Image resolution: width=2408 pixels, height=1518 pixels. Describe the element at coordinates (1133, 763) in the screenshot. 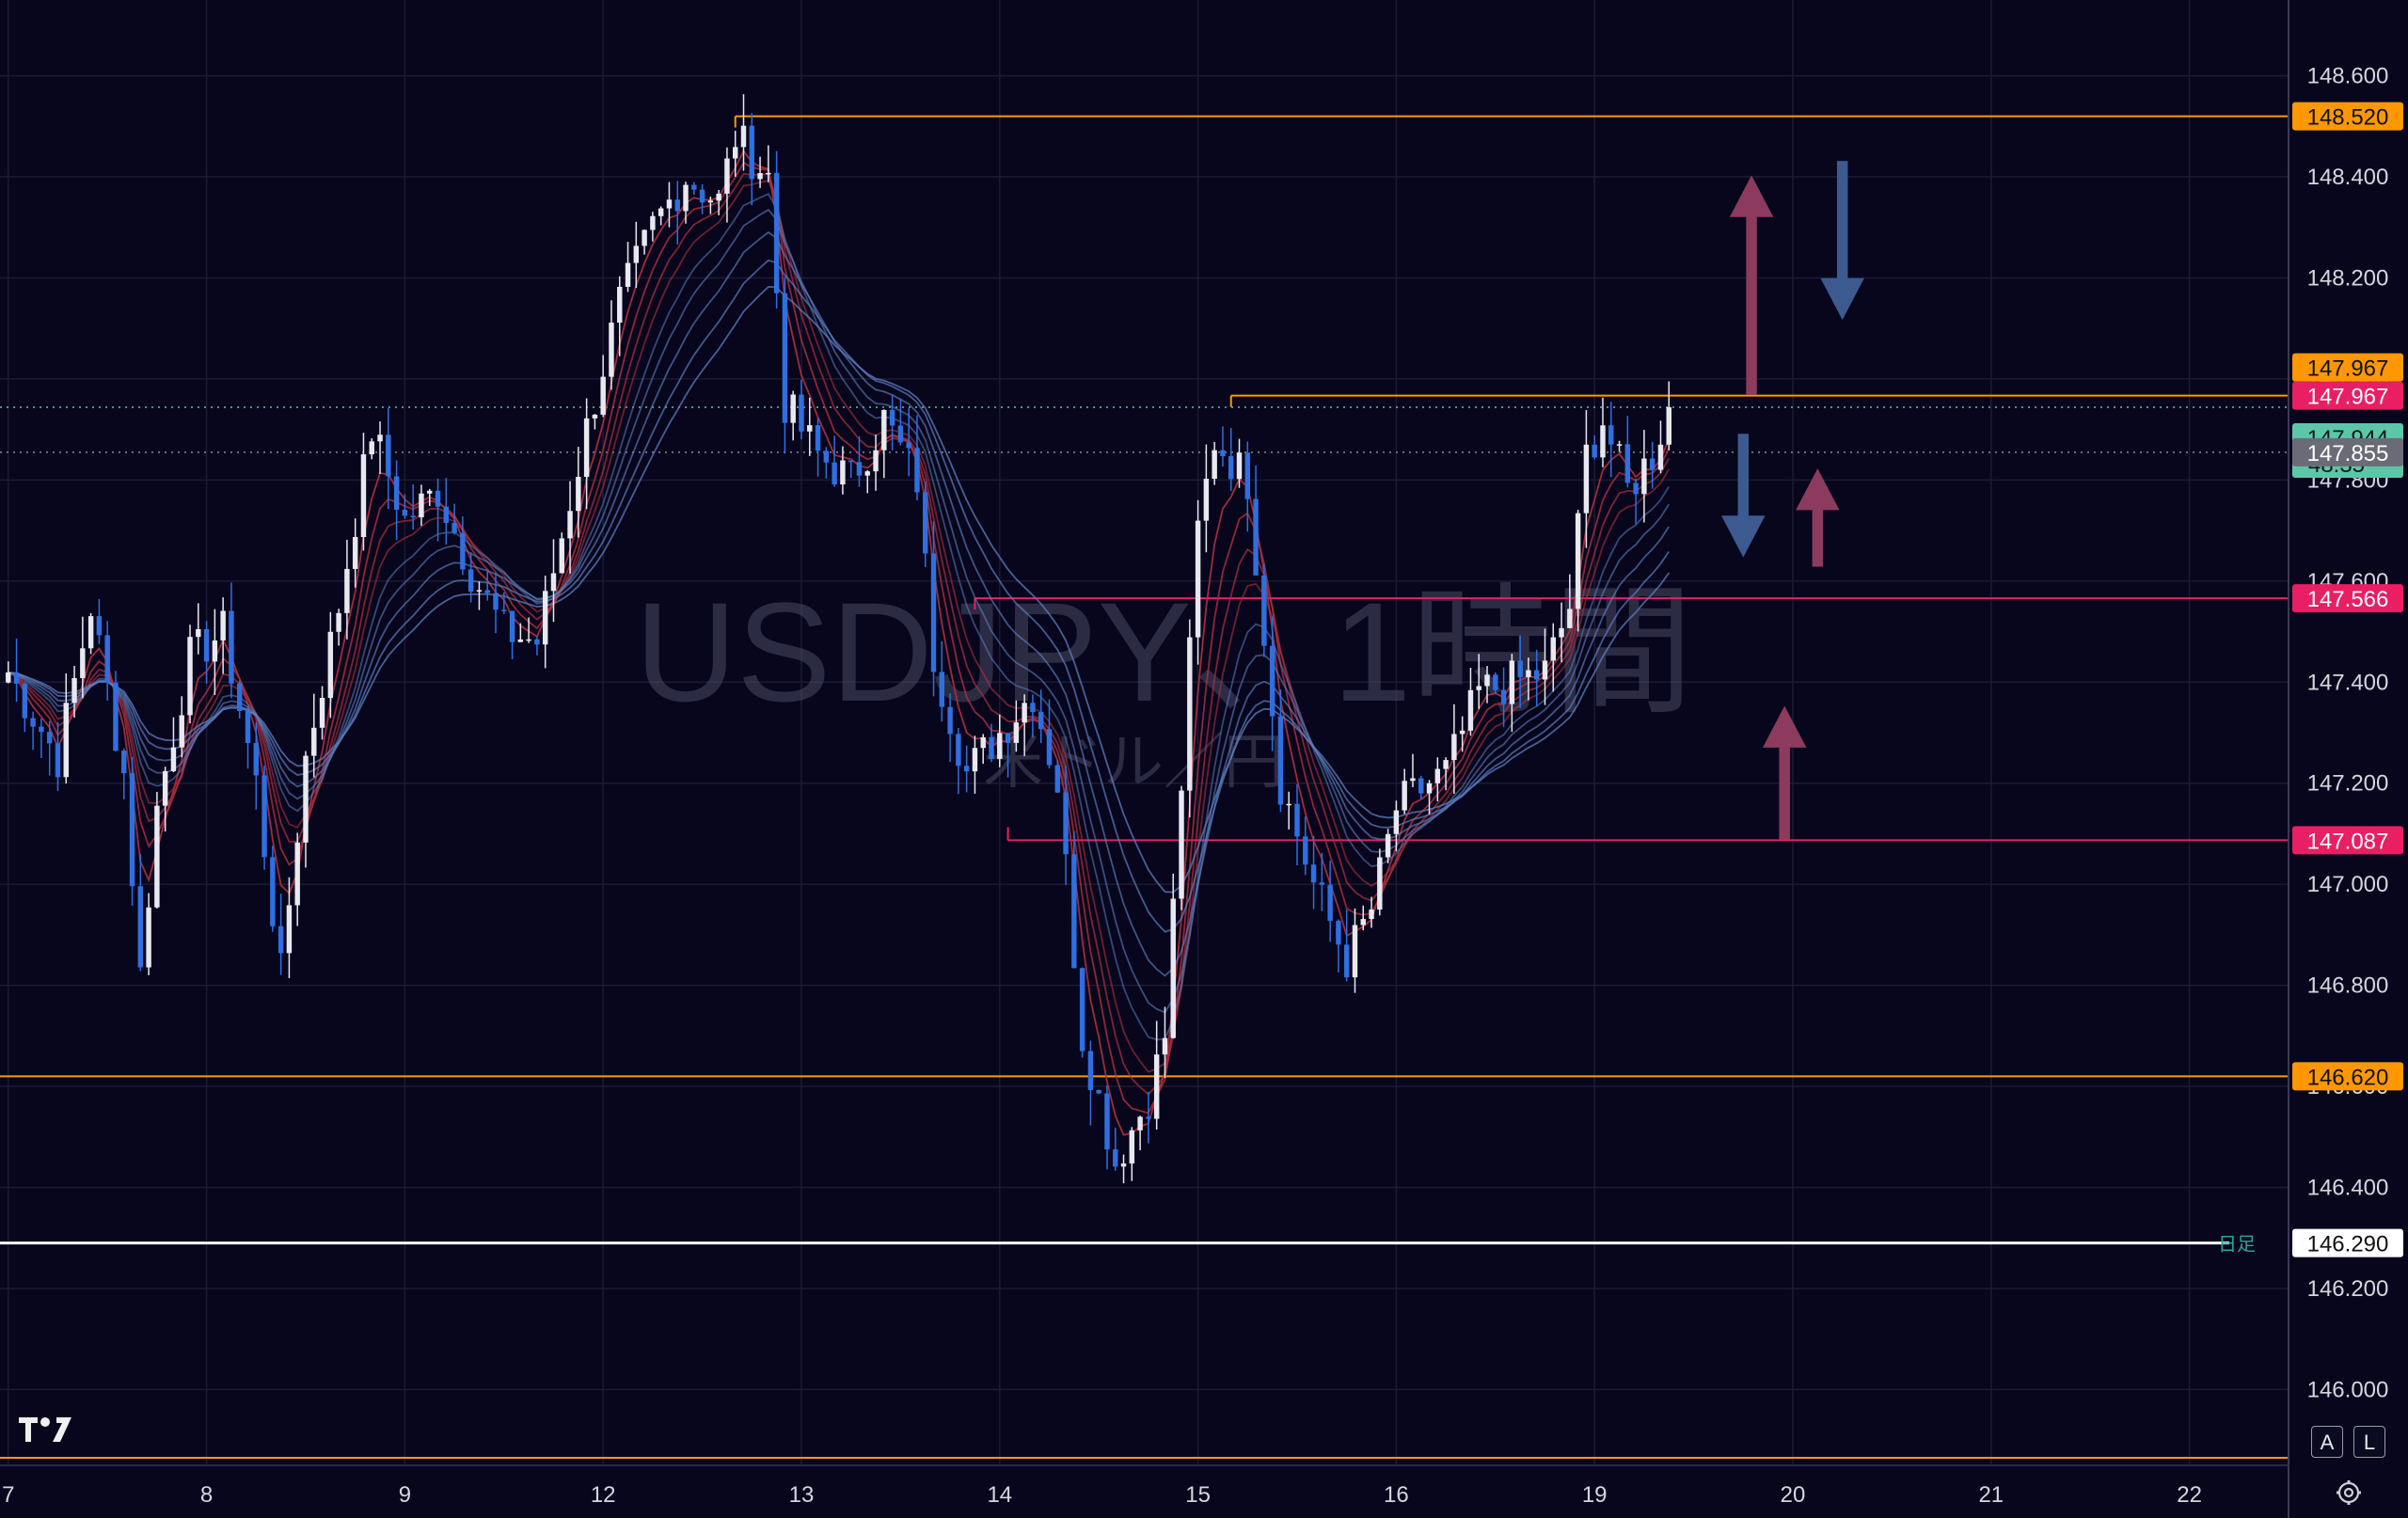

I see `watermark-subtitle: 米ドル／円` at that location.